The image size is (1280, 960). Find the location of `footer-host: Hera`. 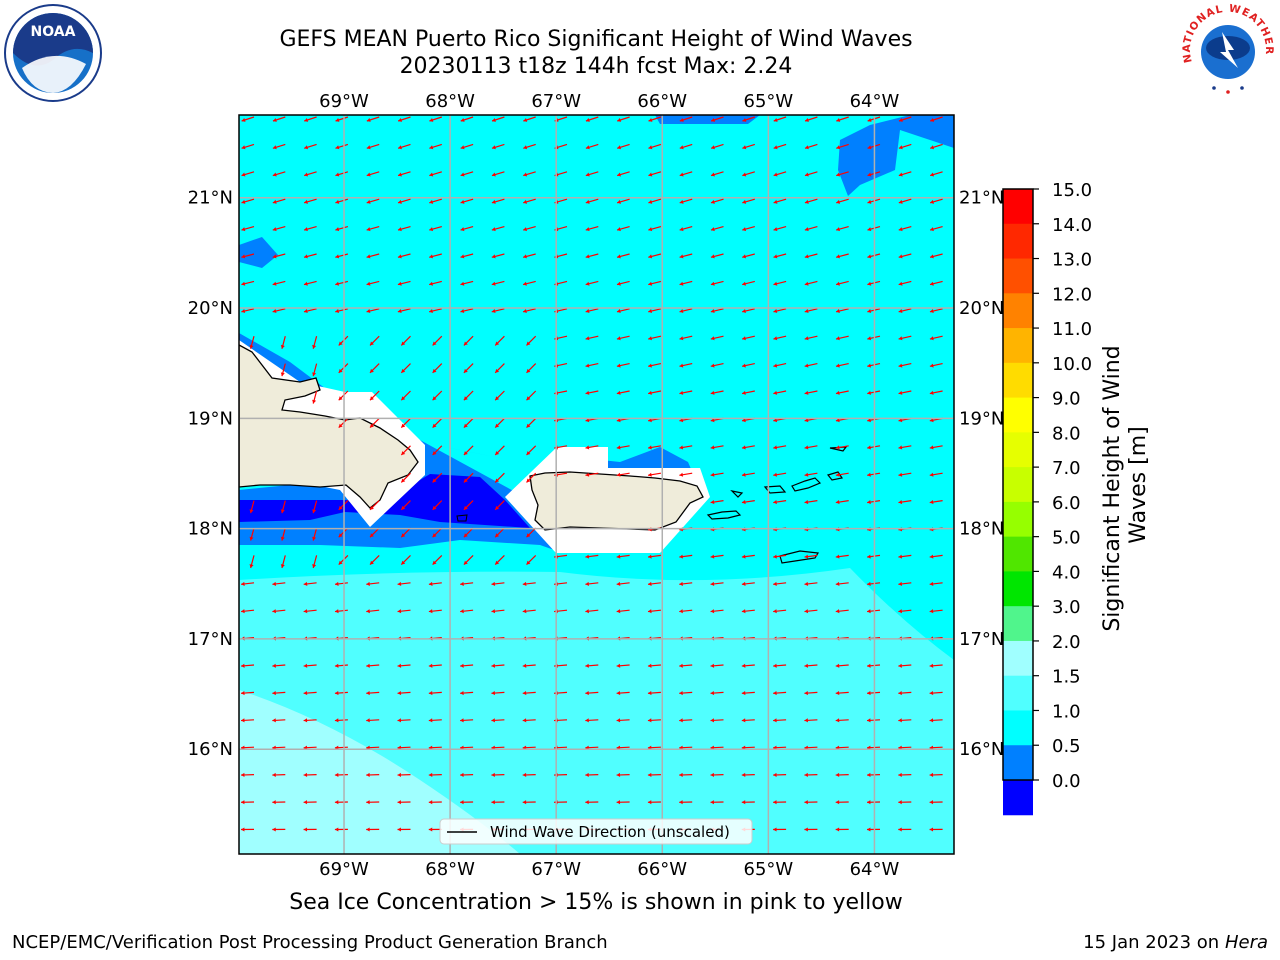

footer-host: Hera is located at coordinates (1246, 942).